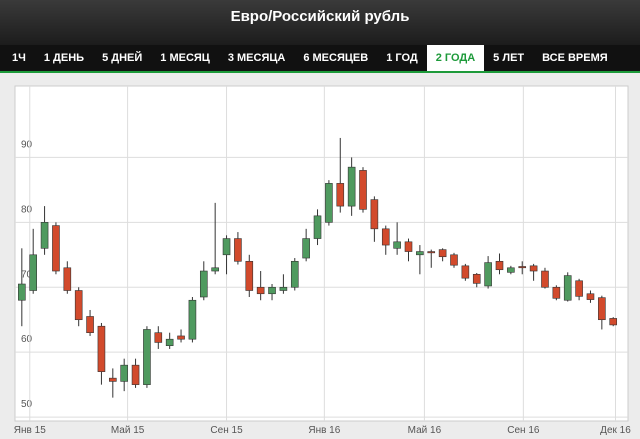 The image size is (640, 439). I want to click on x-tick-label: Дек 16, so click(615, 430).